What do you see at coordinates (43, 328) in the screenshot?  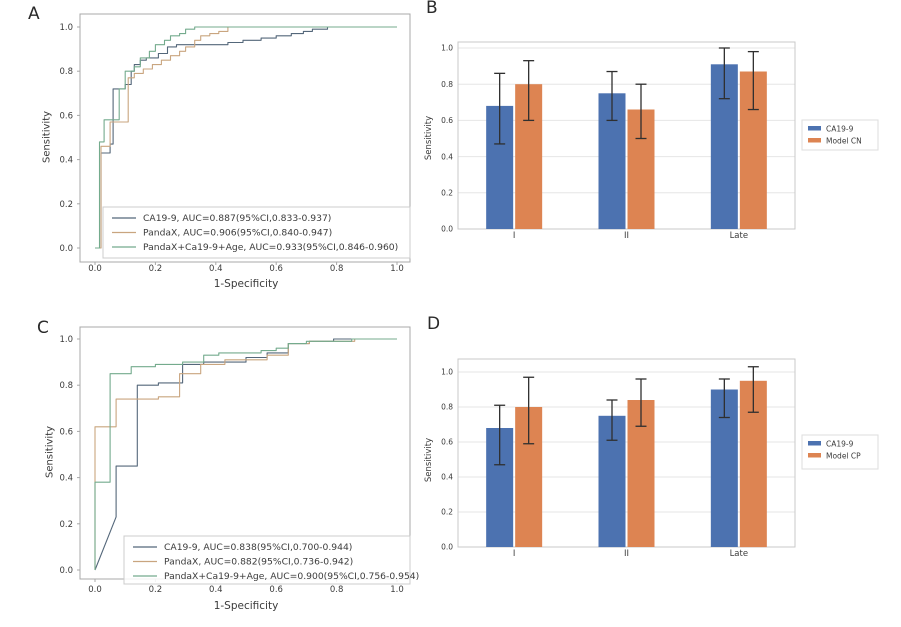 I see `panel-c-label: C` at bounding box center [43, 328].